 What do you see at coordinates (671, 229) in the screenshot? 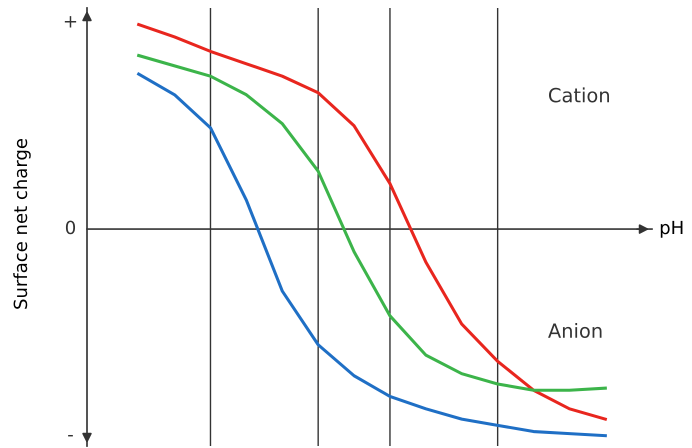
I see `x-axis-title: pH` at bounding box center [671, 229].